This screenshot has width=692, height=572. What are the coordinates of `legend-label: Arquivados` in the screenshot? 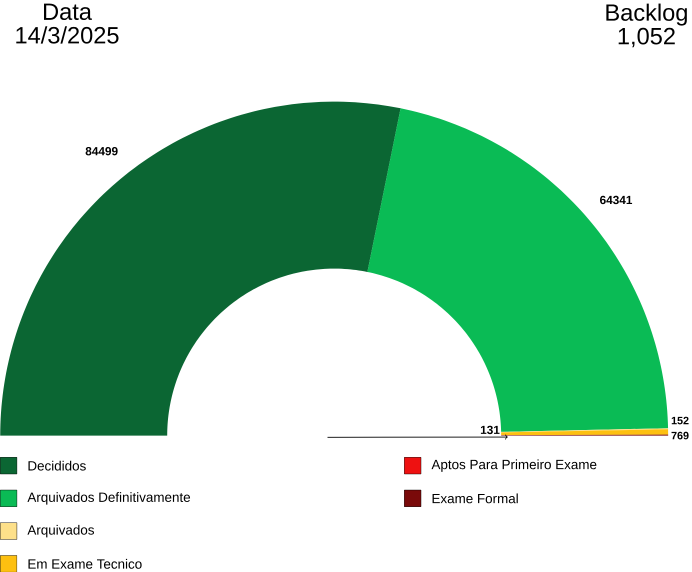 It's located at (60, 531).